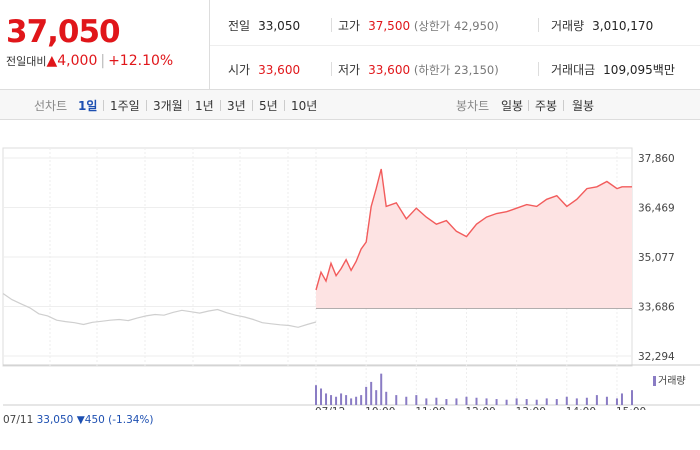 Image resolution: width=700 pixels, height=450 pixels. Describe the element at coordinates (656, 159) in the screenshot. I see `y-tick-label: 37,860` at that location.